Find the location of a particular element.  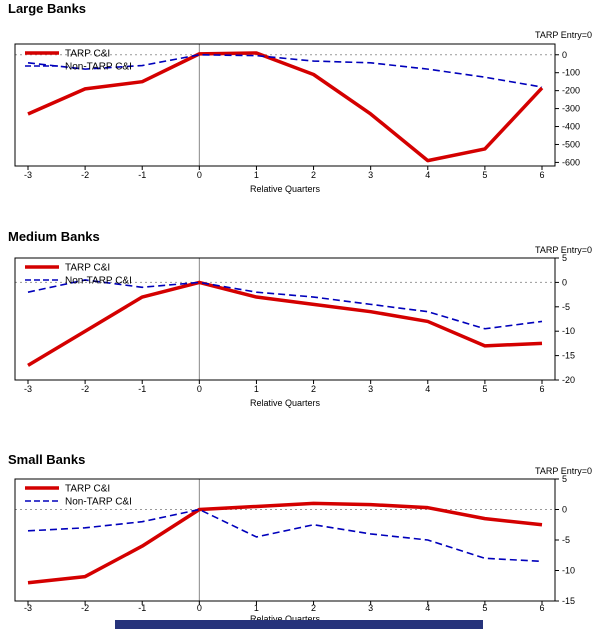

chart-title: Medium Banks is located at coordinates (54, 236).